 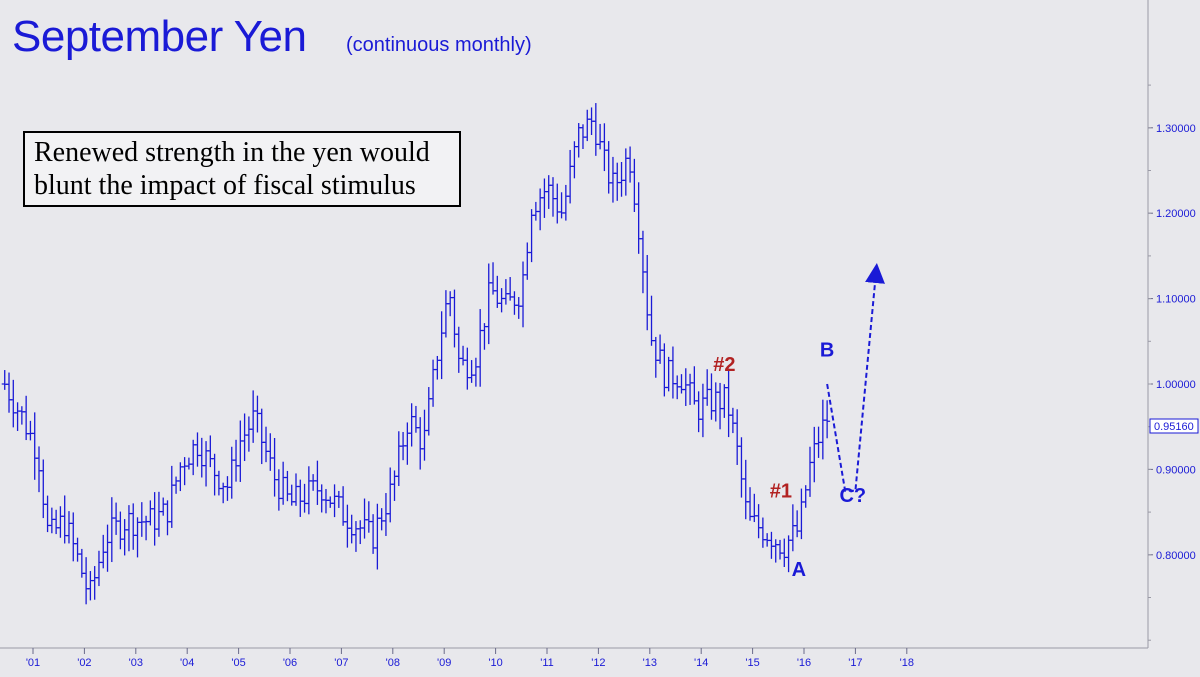 What do you see at coordinates (393, 663) in the screenshot?
I see `x-tick-label: '08` at bounding box center [393, 663].